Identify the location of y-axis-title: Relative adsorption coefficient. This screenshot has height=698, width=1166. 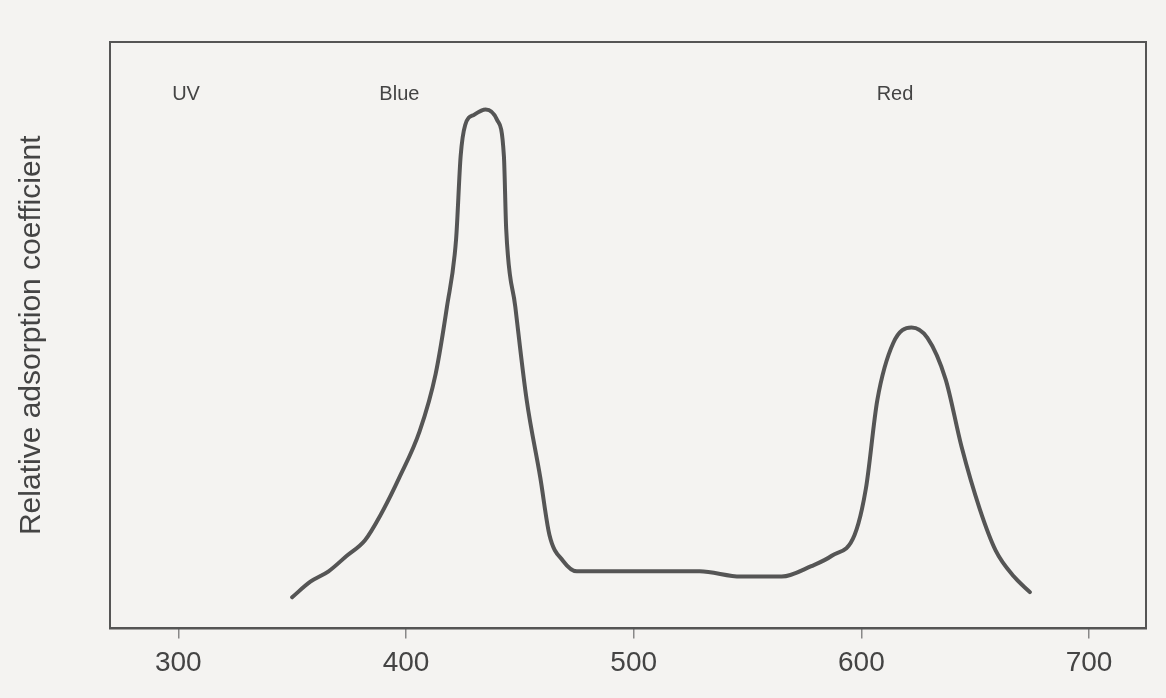
(30, 335).